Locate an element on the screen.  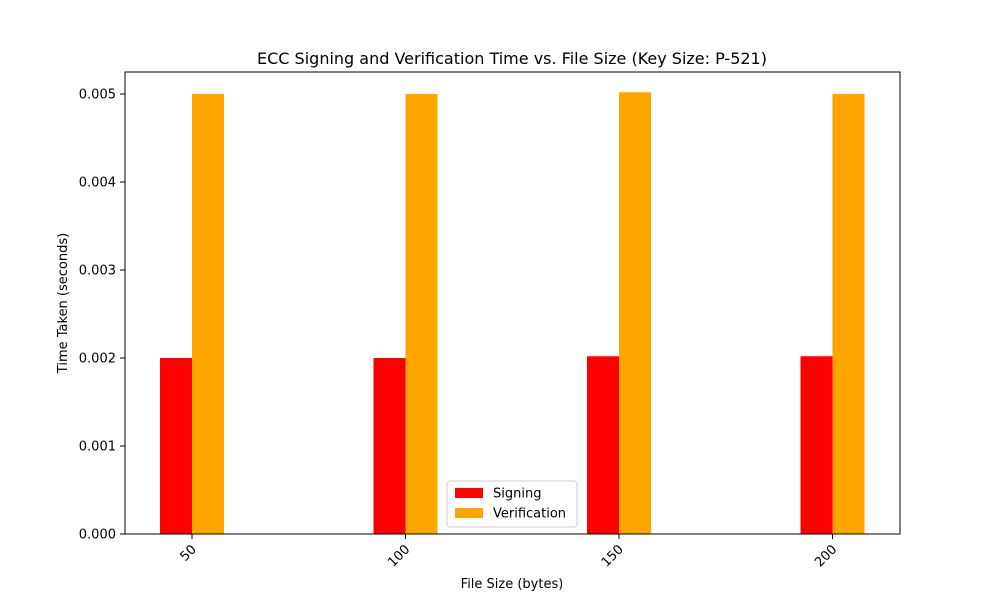
x-tick-label: 100 is located at coordinates (399, 556).